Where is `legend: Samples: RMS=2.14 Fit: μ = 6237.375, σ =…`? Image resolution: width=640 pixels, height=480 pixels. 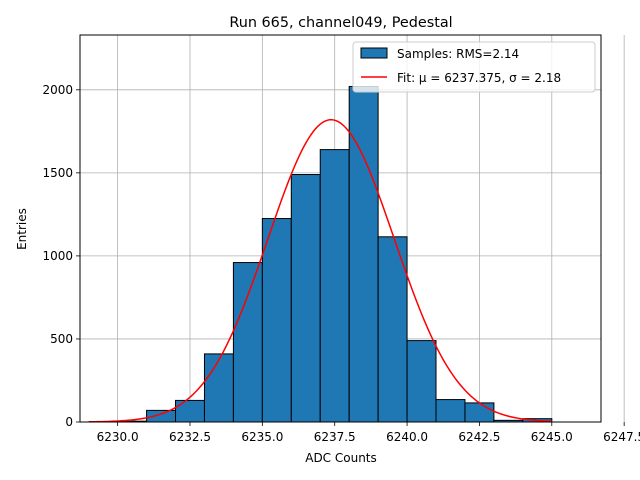
legend: Samples: RMS=2.14 Fit: μ = 6237.375, σ =… is located at coordinates (474, 67).